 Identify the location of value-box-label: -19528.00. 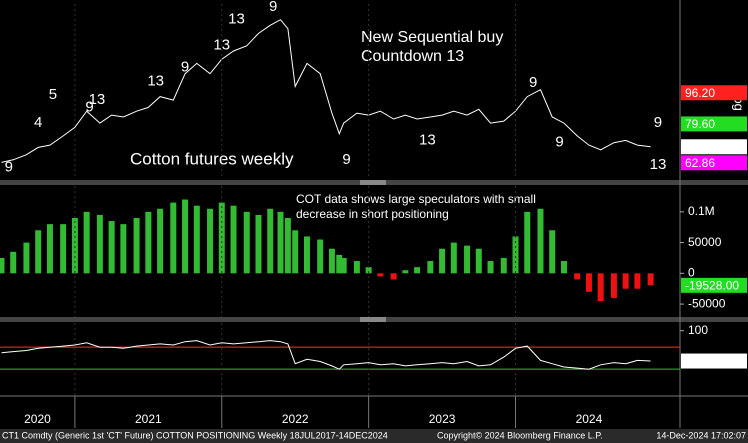
(712, 286).